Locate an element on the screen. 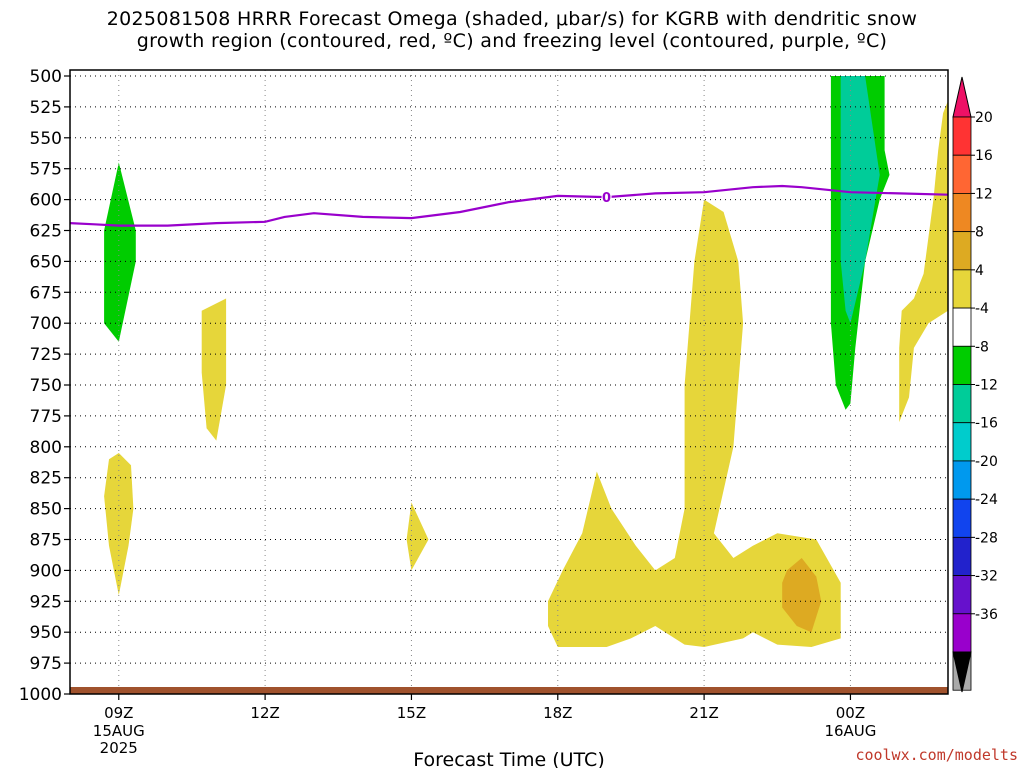 Image resolution: width=1024 pixels, height=768 pixels. colorbar-label: 12 is located at coordinates (984, 194).